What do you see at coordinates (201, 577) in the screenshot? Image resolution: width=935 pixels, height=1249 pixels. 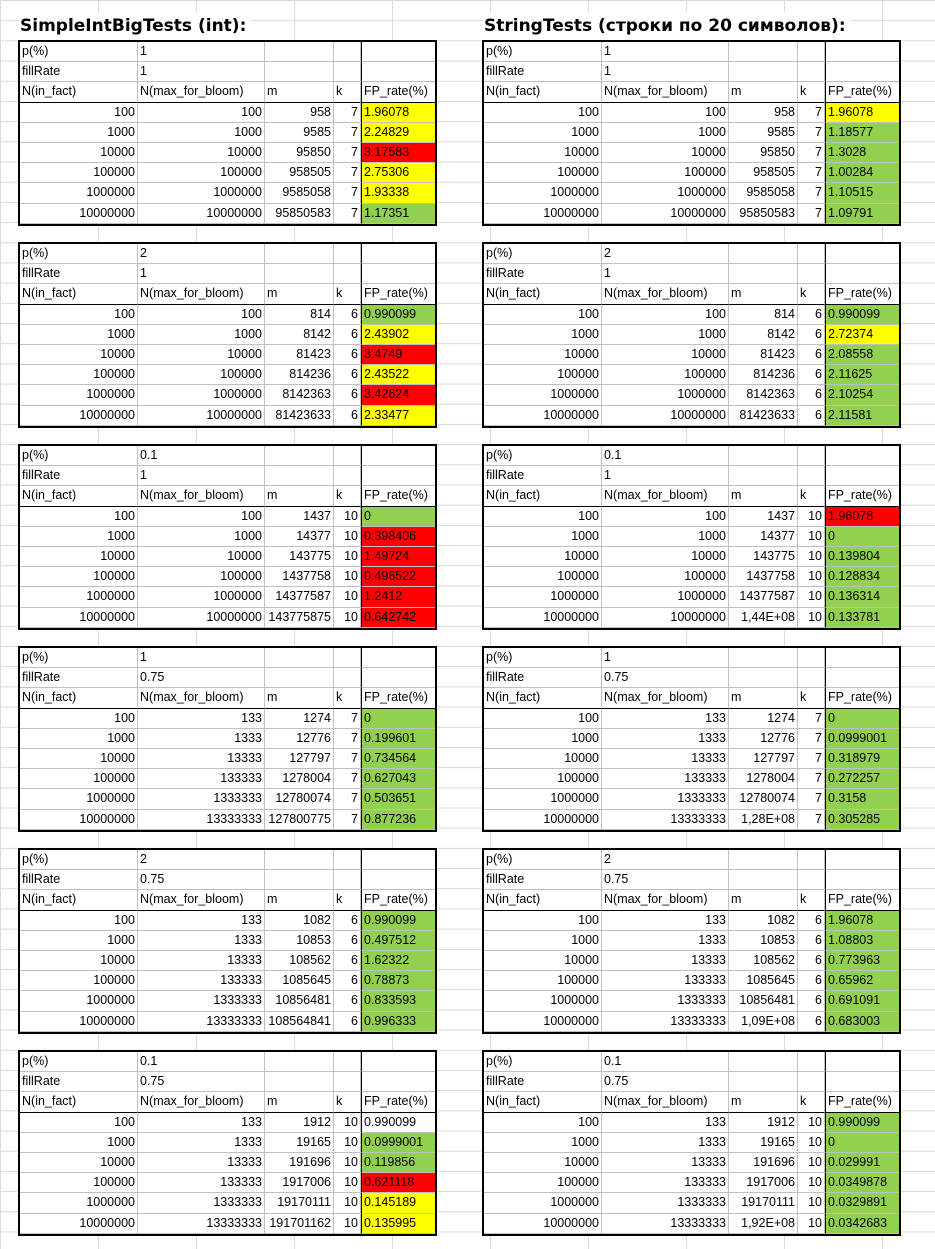 I see `n-max-for-bloom-cell: 100000` at bounding box center [201, 577].